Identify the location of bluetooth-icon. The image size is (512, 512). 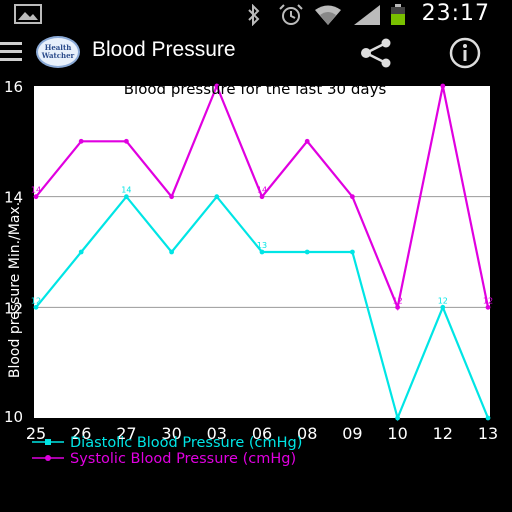
(254, 15).